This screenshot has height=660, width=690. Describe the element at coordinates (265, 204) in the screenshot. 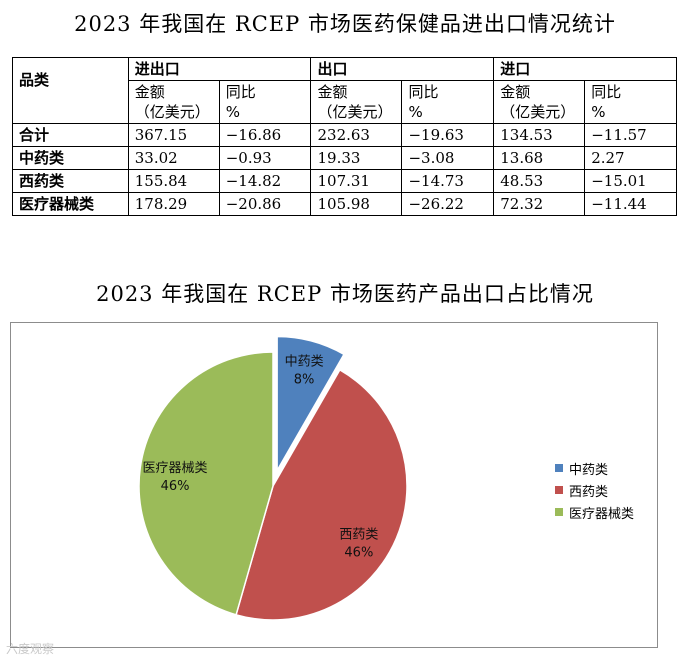

I see `cell-value: −20.86` at that location.